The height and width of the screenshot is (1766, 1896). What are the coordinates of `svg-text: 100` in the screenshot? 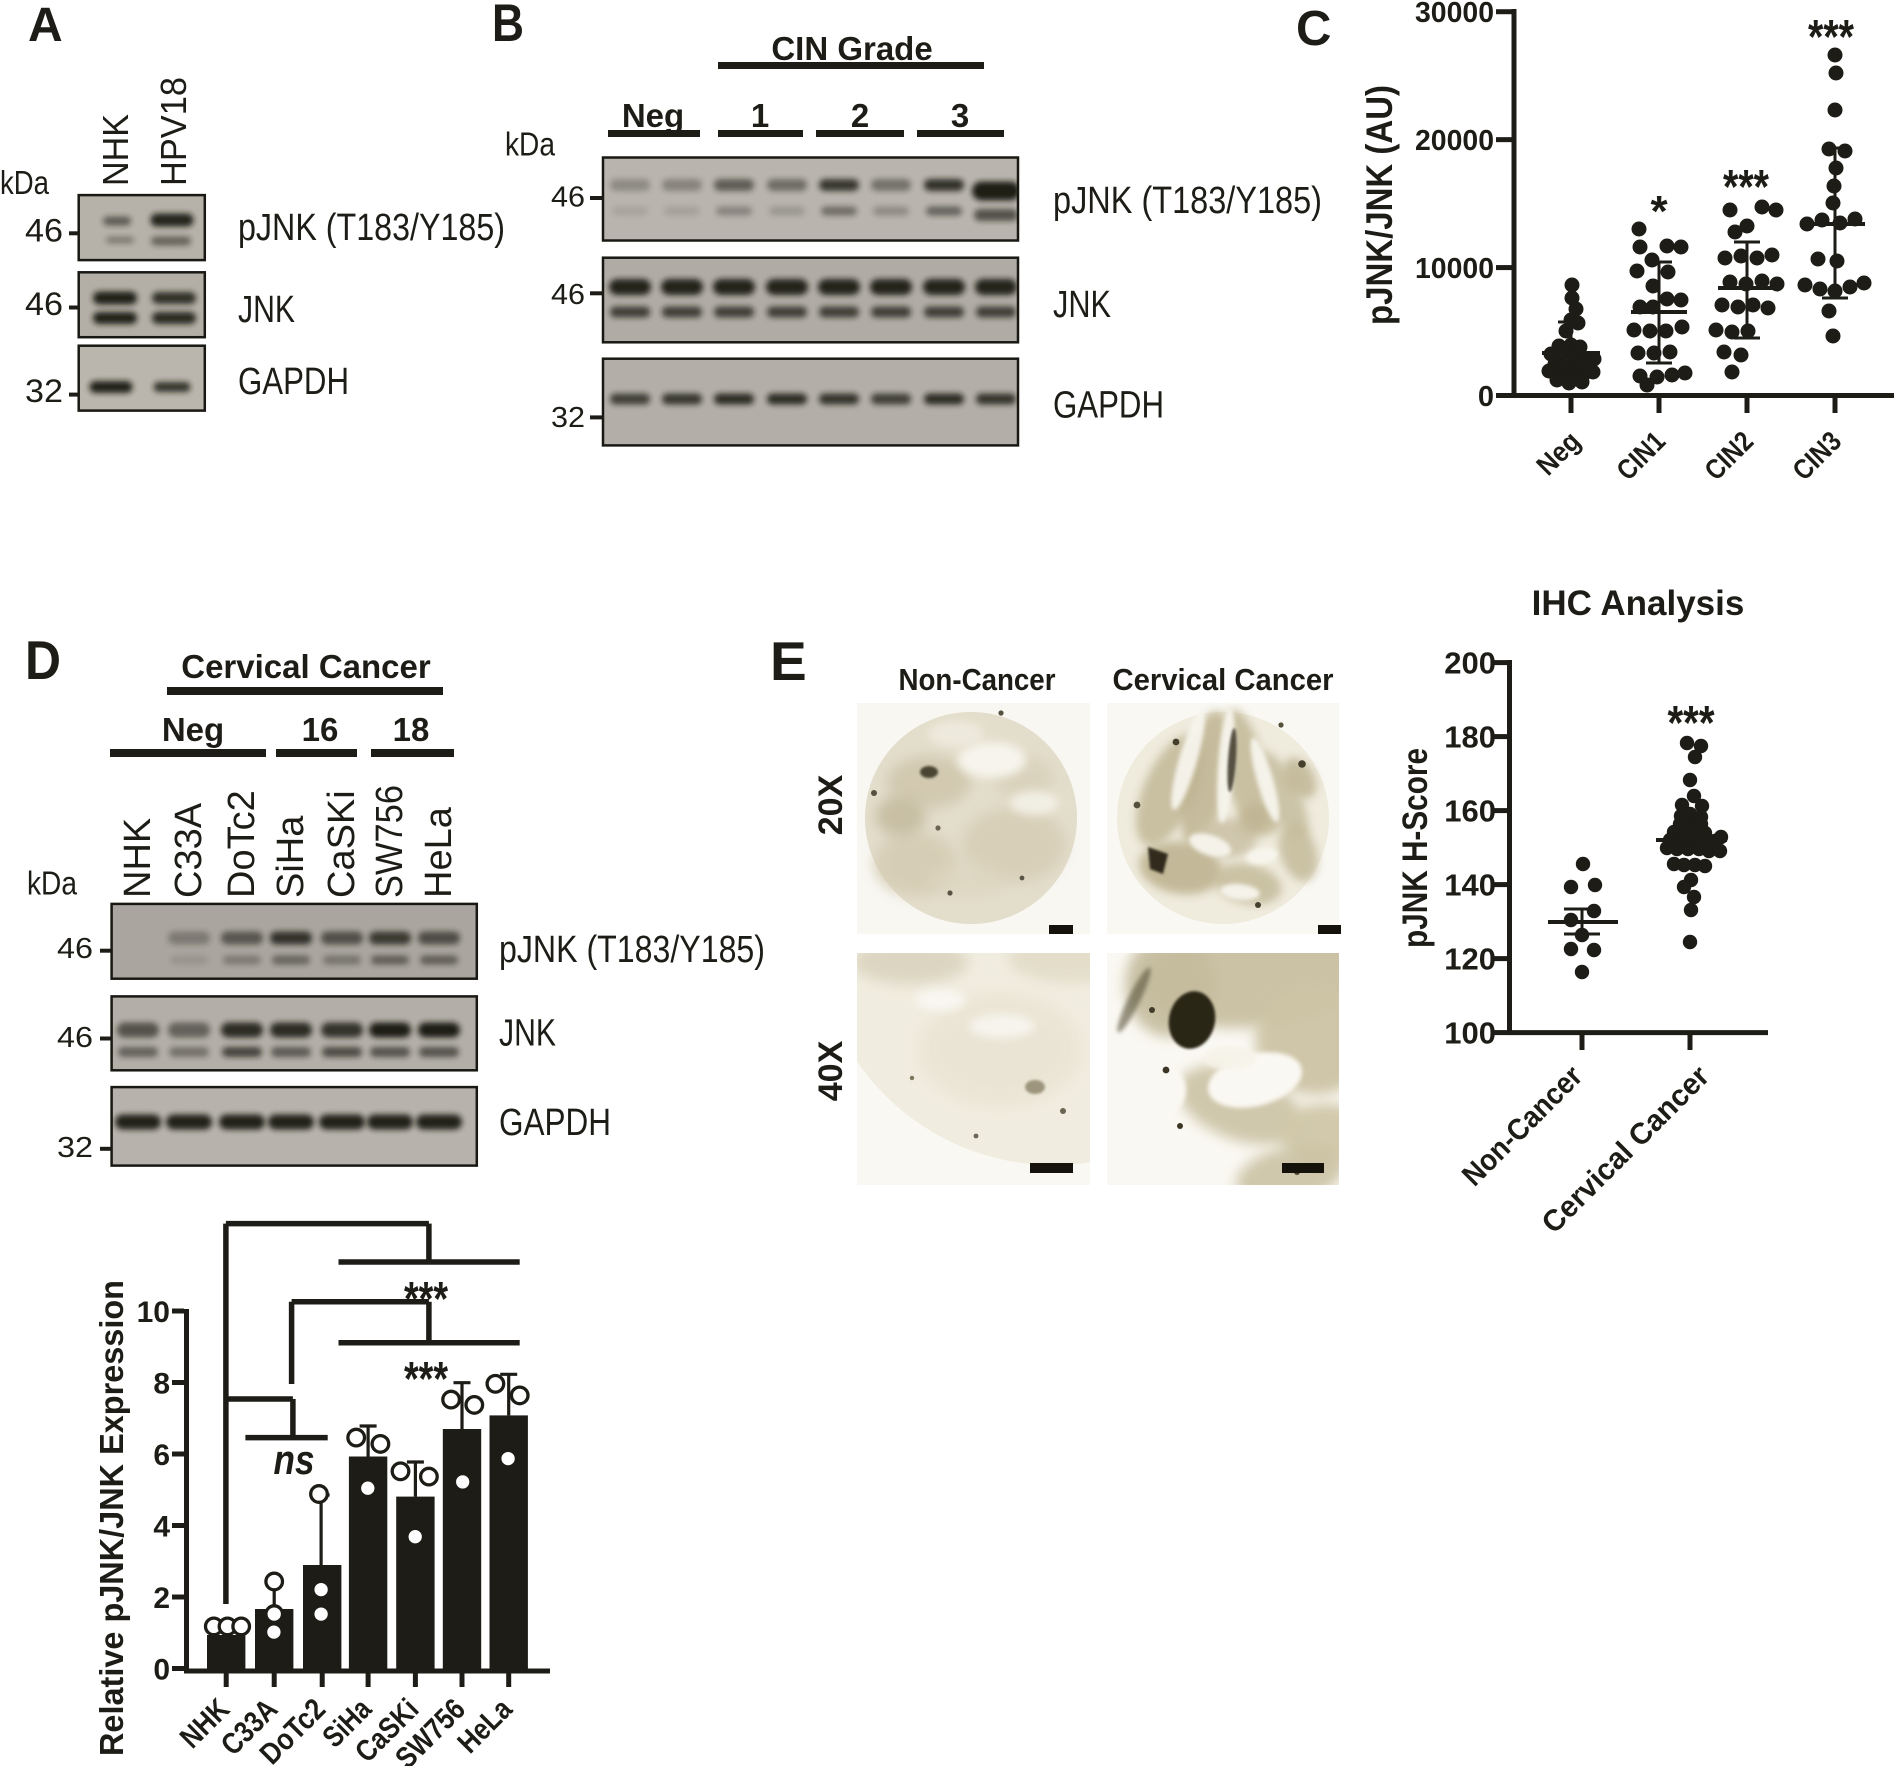 It's located at (1470, 1033).